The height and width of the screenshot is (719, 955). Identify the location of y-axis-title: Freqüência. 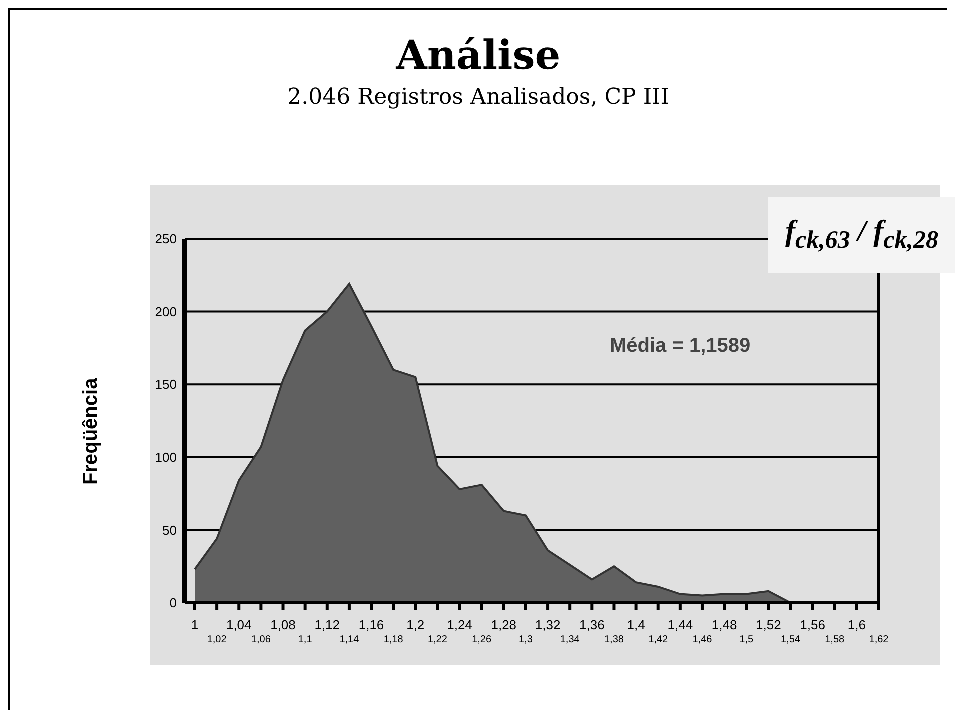
(91, 431).